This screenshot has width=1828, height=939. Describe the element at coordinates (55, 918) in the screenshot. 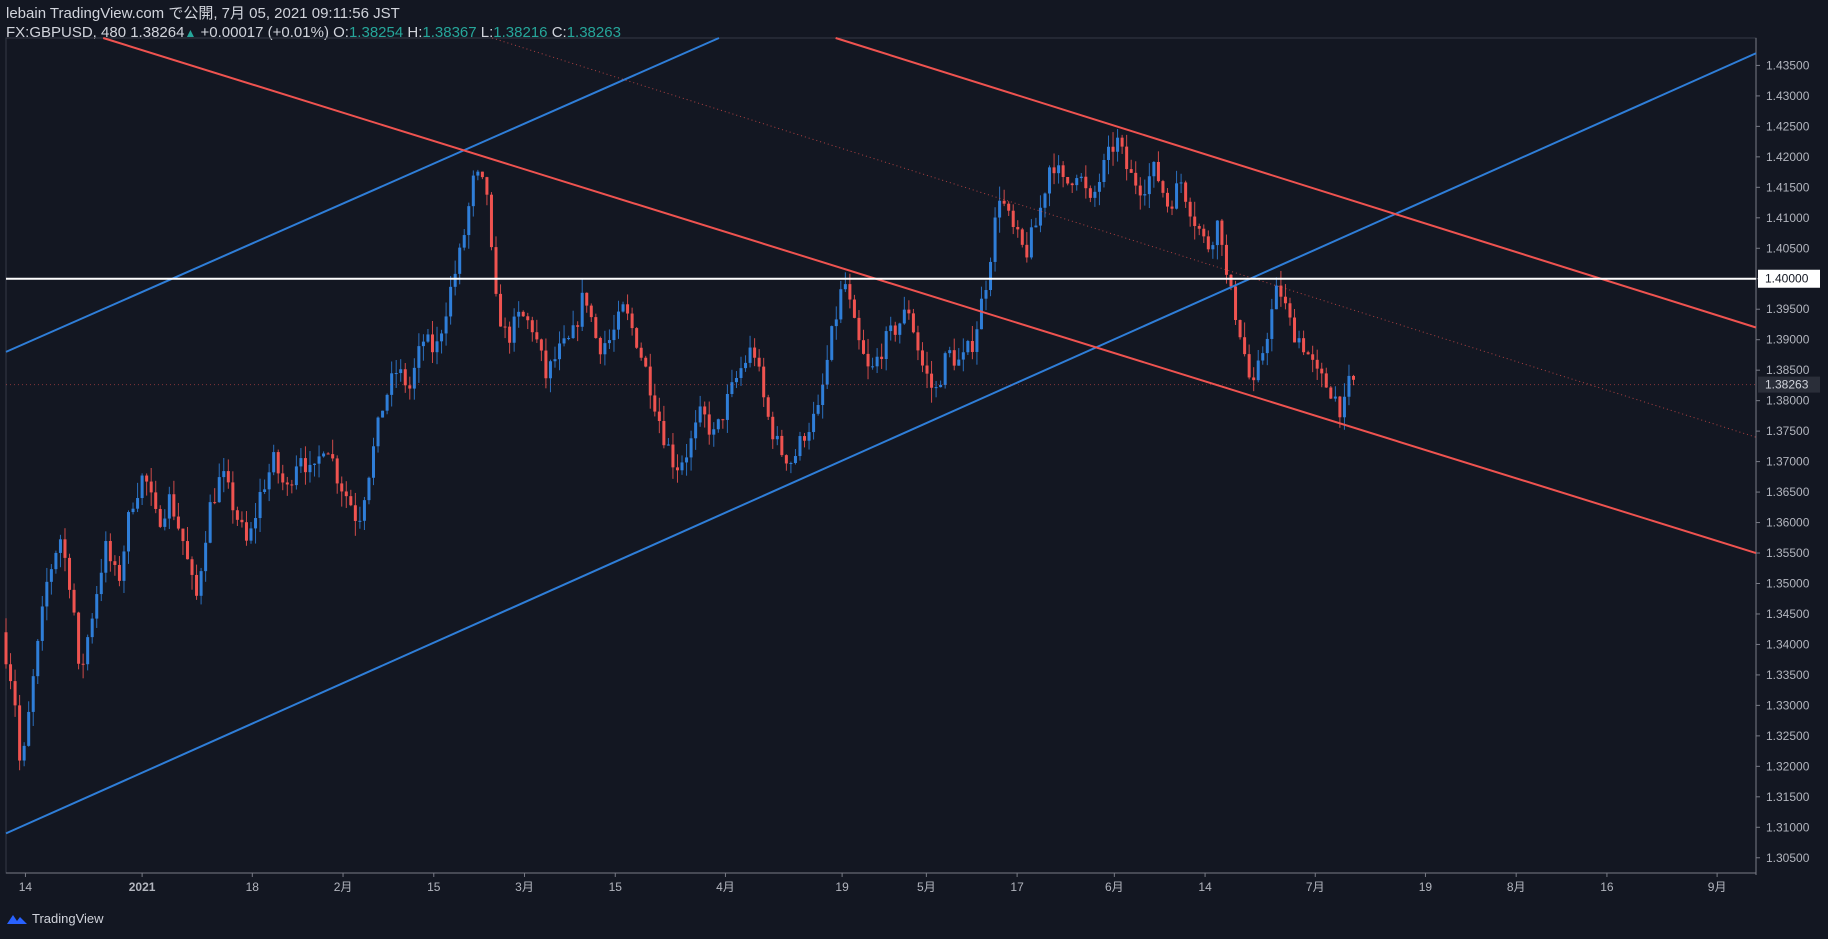

I see `footer-brand: TradingView` at that location.